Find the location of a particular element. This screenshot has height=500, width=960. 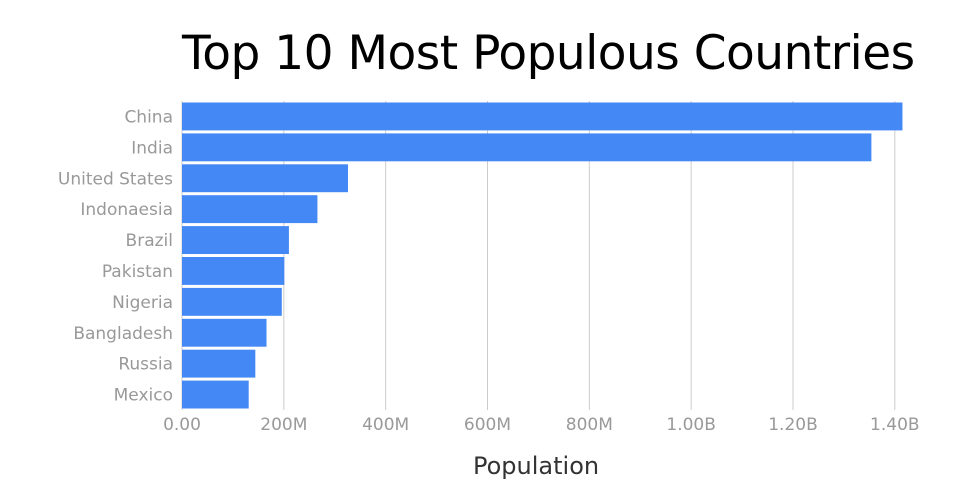

x-tick-label: 1.00B is located at coordinates (691, 425).